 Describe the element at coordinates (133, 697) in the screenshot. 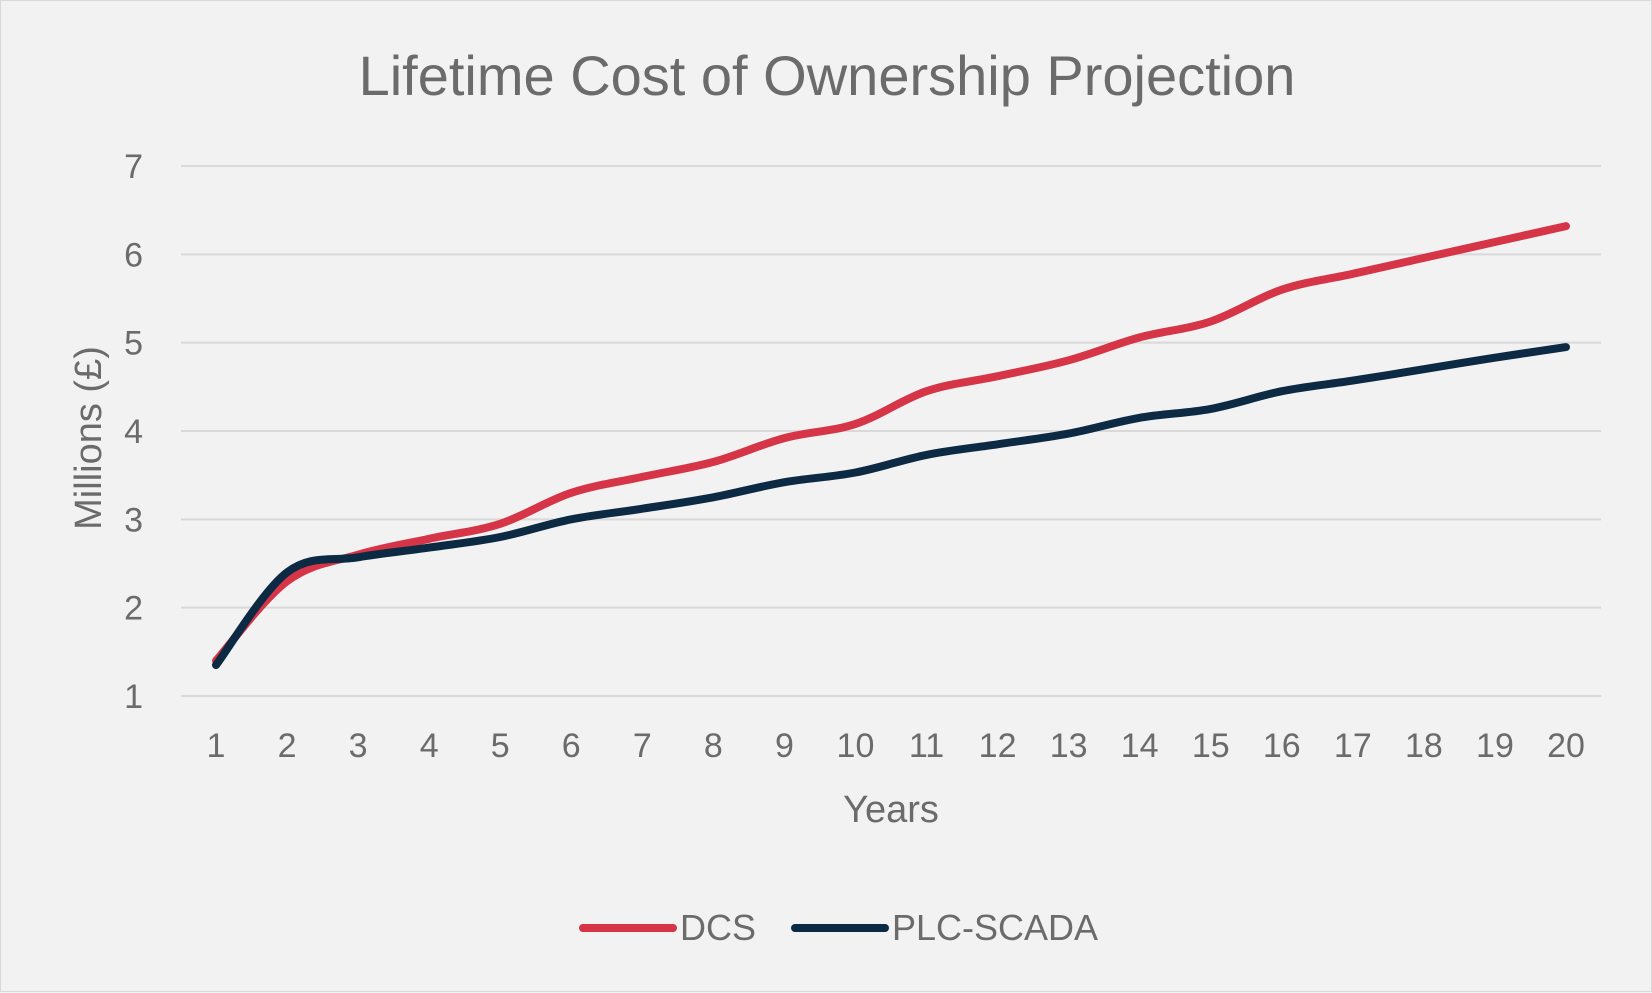

I see `y-tick-label: 1` at that location.